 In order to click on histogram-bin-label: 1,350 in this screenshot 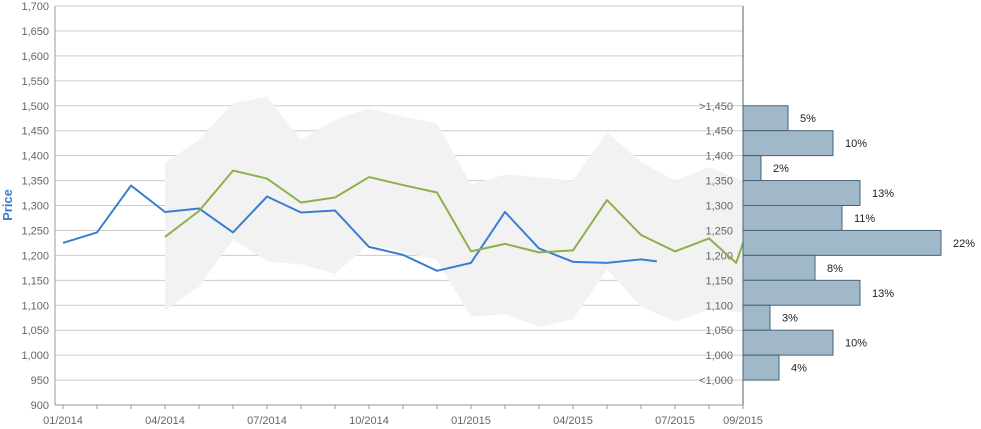, I will do `click(719, 182)`.